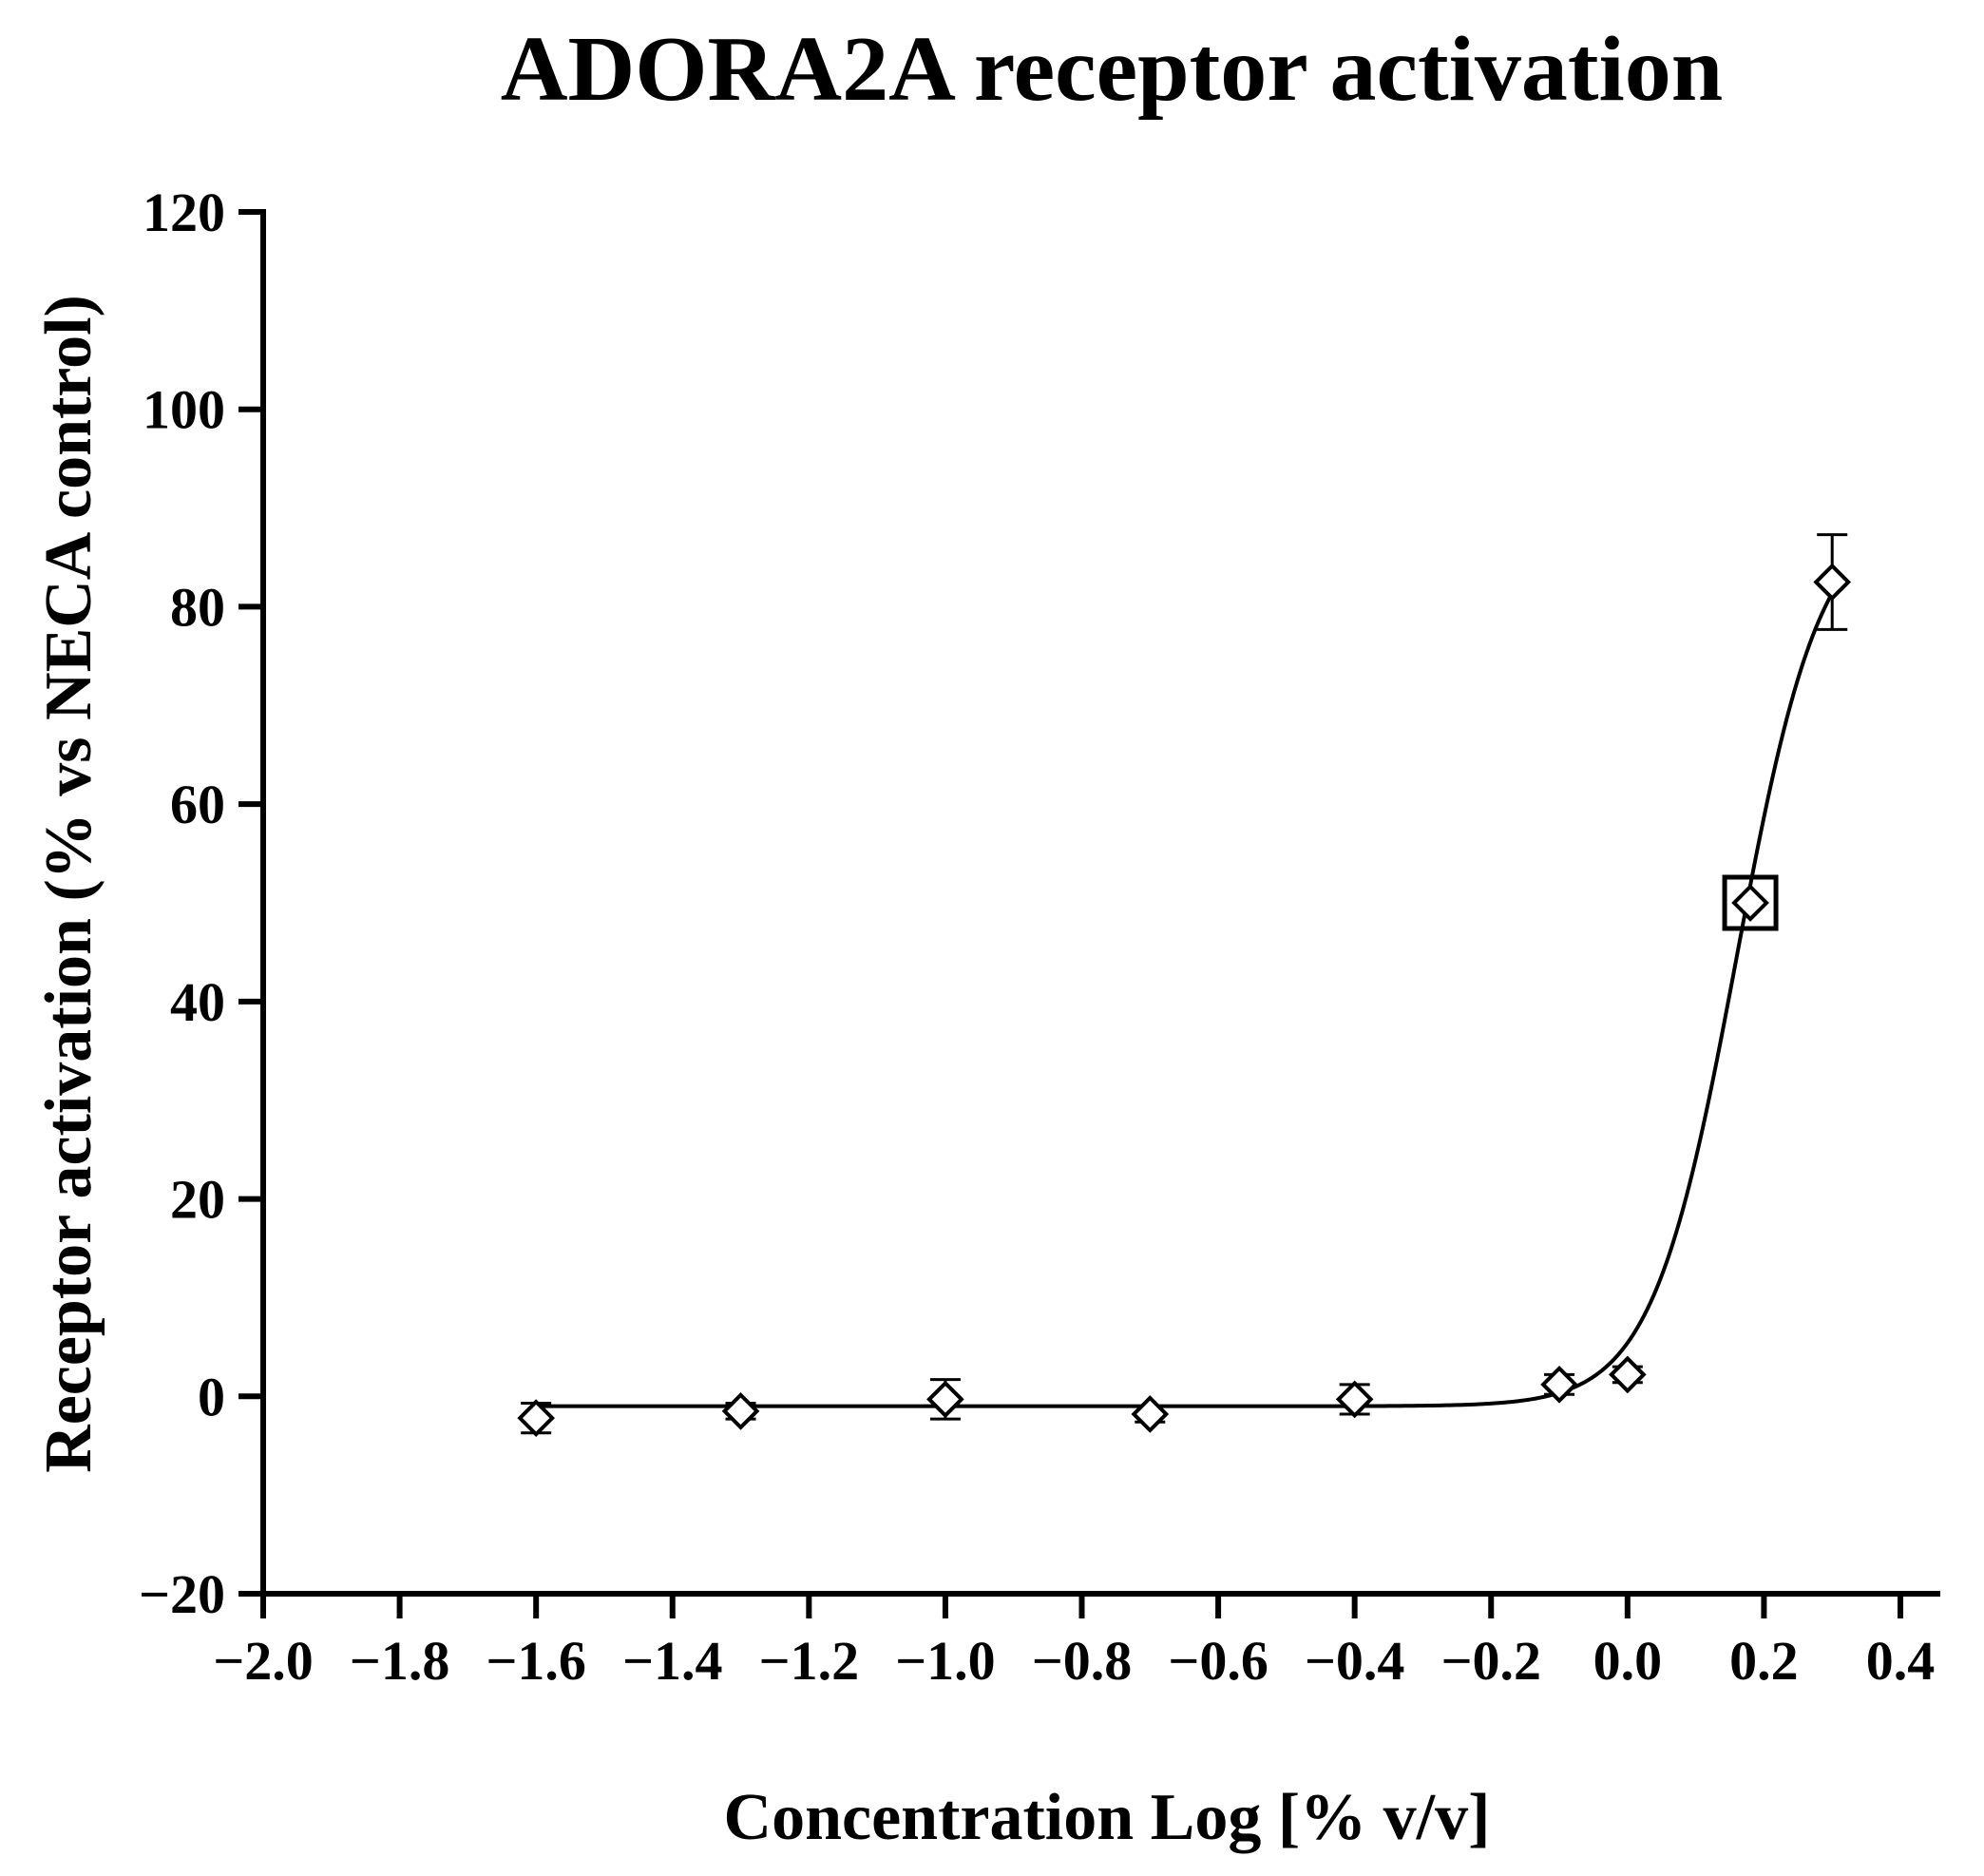 The image size is (1984, 1876). Describe the element at coordinates (182, 1594) in the screenshot. I see `y-tick-label: −20` at that location.